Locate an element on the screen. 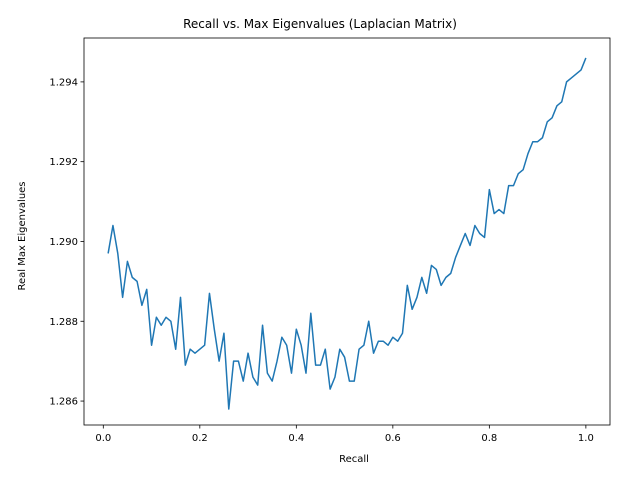  x-axis-label: Recall is located at coordinates (354, 459).